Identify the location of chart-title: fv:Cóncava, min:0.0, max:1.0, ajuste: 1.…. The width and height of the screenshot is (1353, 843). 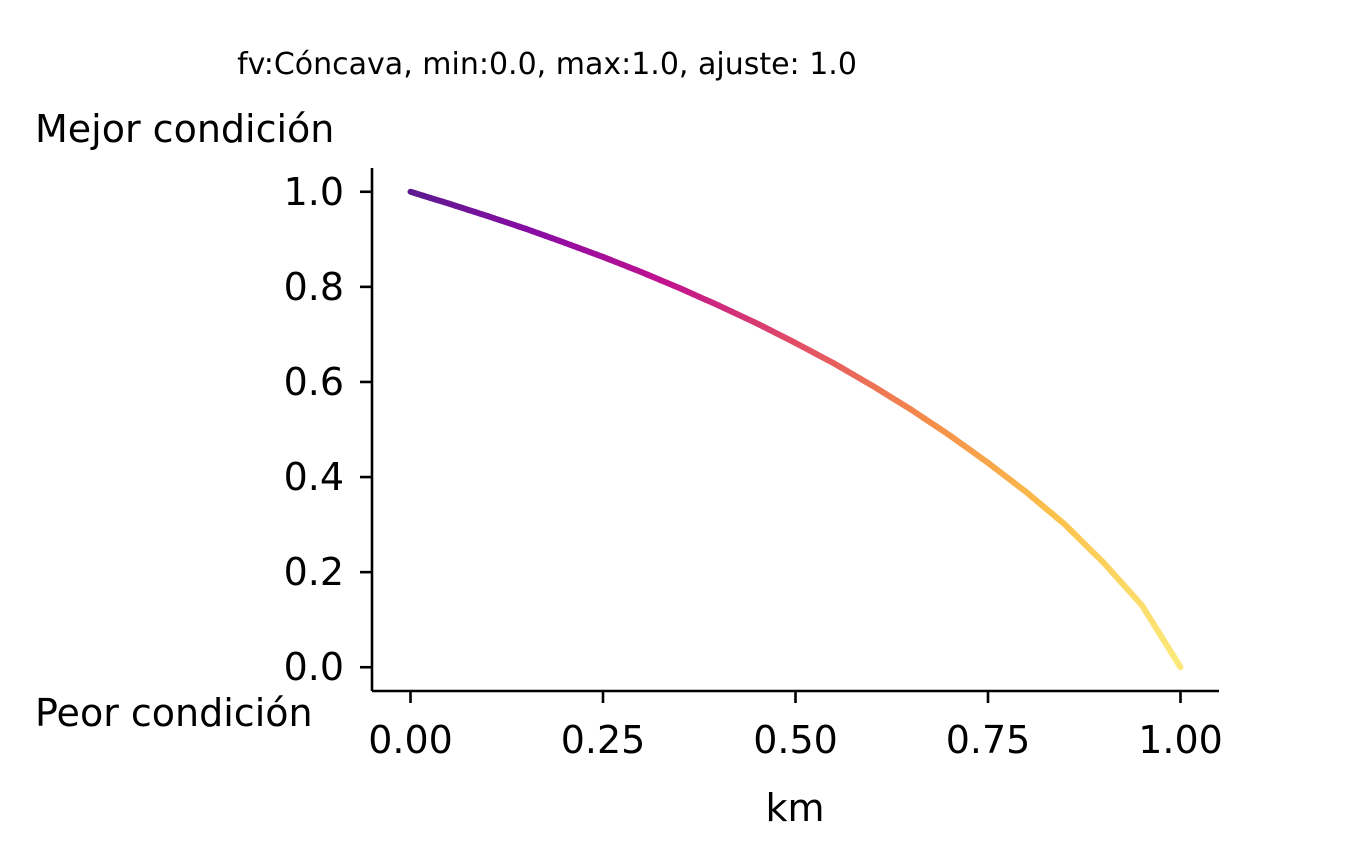
(547, 64).